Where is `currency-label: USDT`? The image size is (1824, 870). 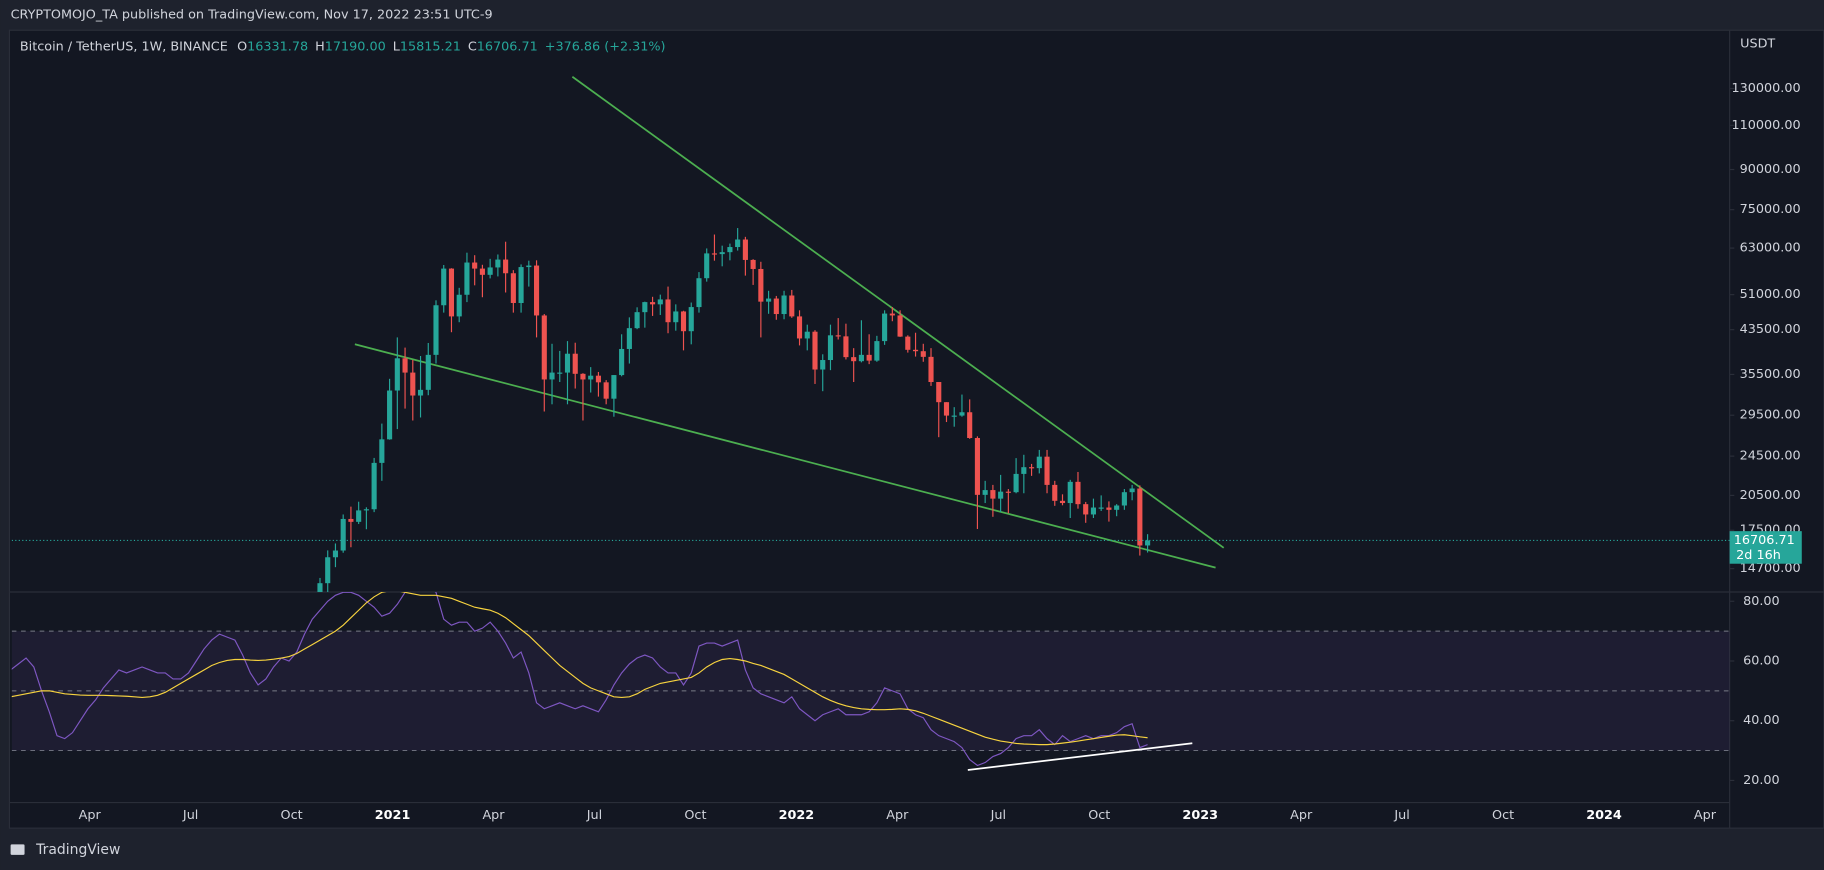 currency-label: USDT is located at coordinates (1757, 44).